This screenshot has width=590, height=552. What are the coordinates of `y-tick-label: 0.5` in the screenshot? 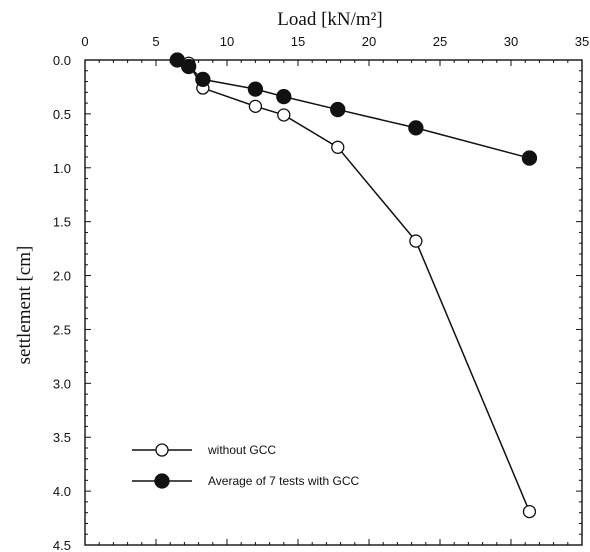 It's located at (62, 114).